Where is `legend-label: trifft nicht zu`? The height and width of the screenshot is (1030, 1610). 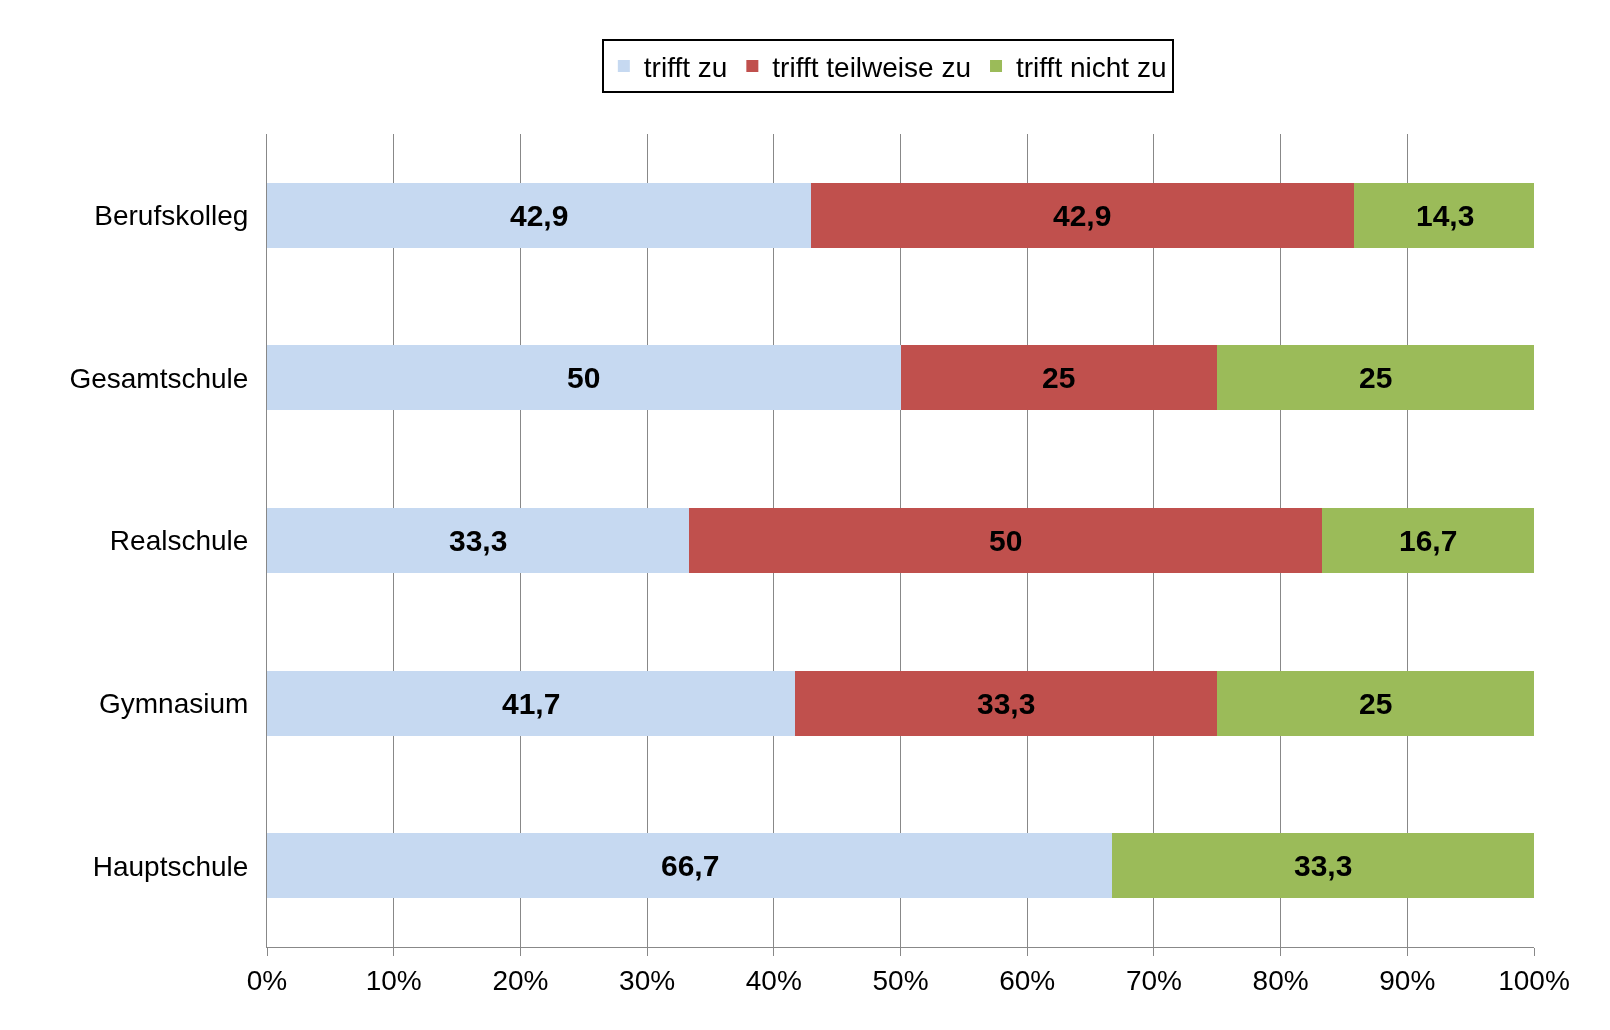
legend-label: trifft nicht zu is located at coordinates (1091, 67).